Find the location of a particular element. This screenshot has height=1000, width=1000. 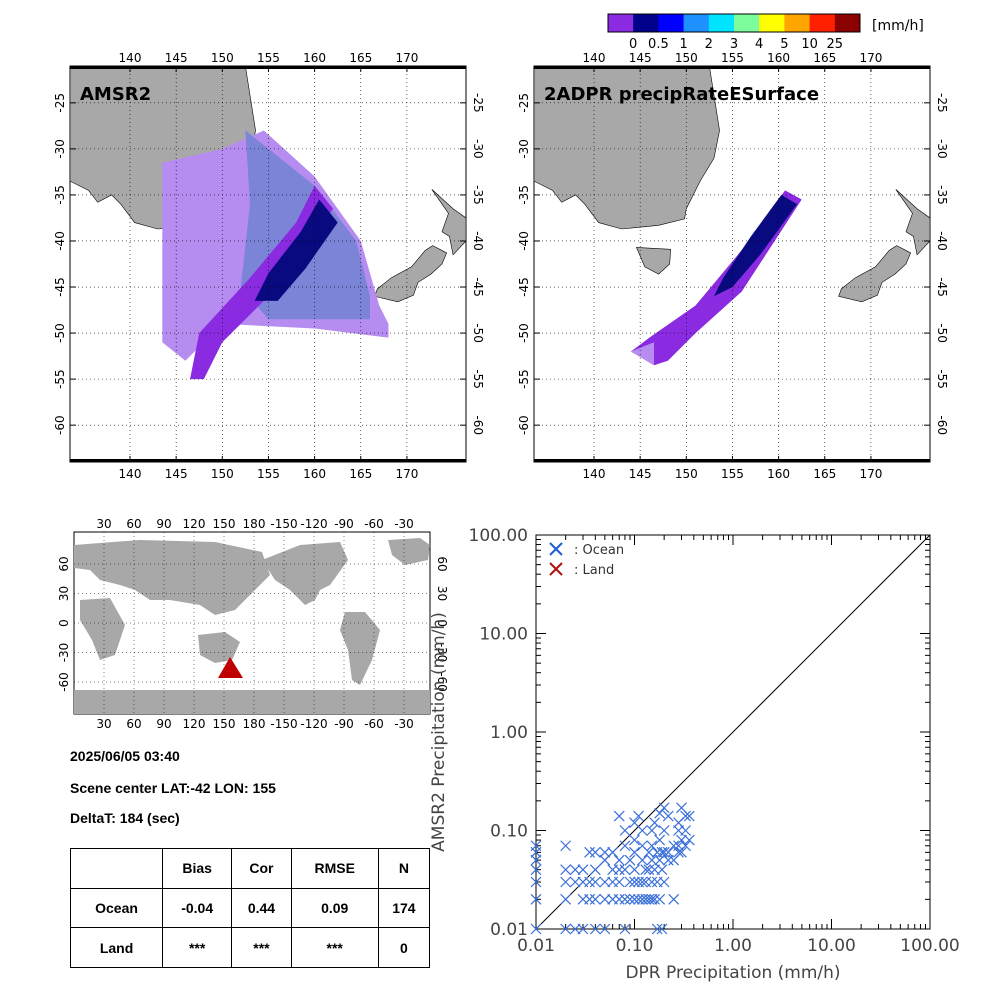

world-map-lat-label-right: -60 is located at coordinates (442, 682).